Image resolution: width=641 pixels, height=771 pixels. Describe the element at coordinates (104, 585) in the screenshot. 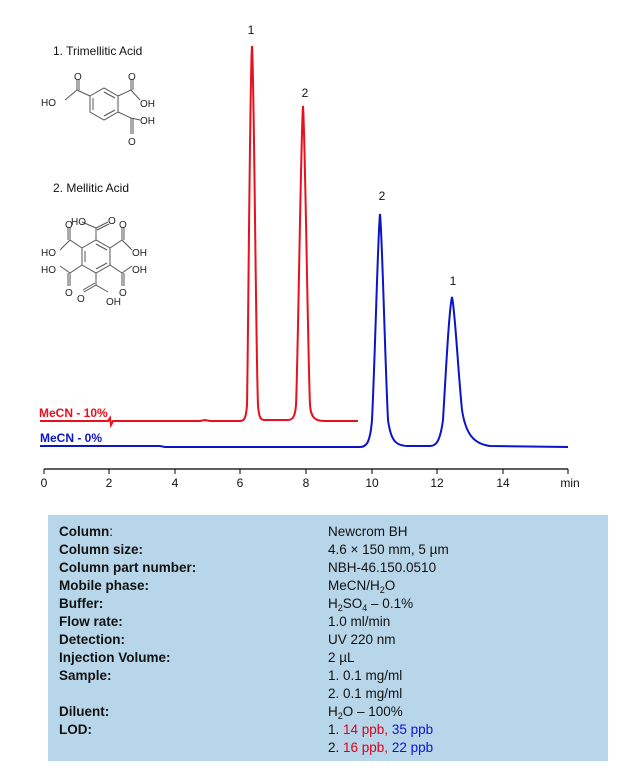

I see `mobile-phase-label: Mobile phase:` at that location.